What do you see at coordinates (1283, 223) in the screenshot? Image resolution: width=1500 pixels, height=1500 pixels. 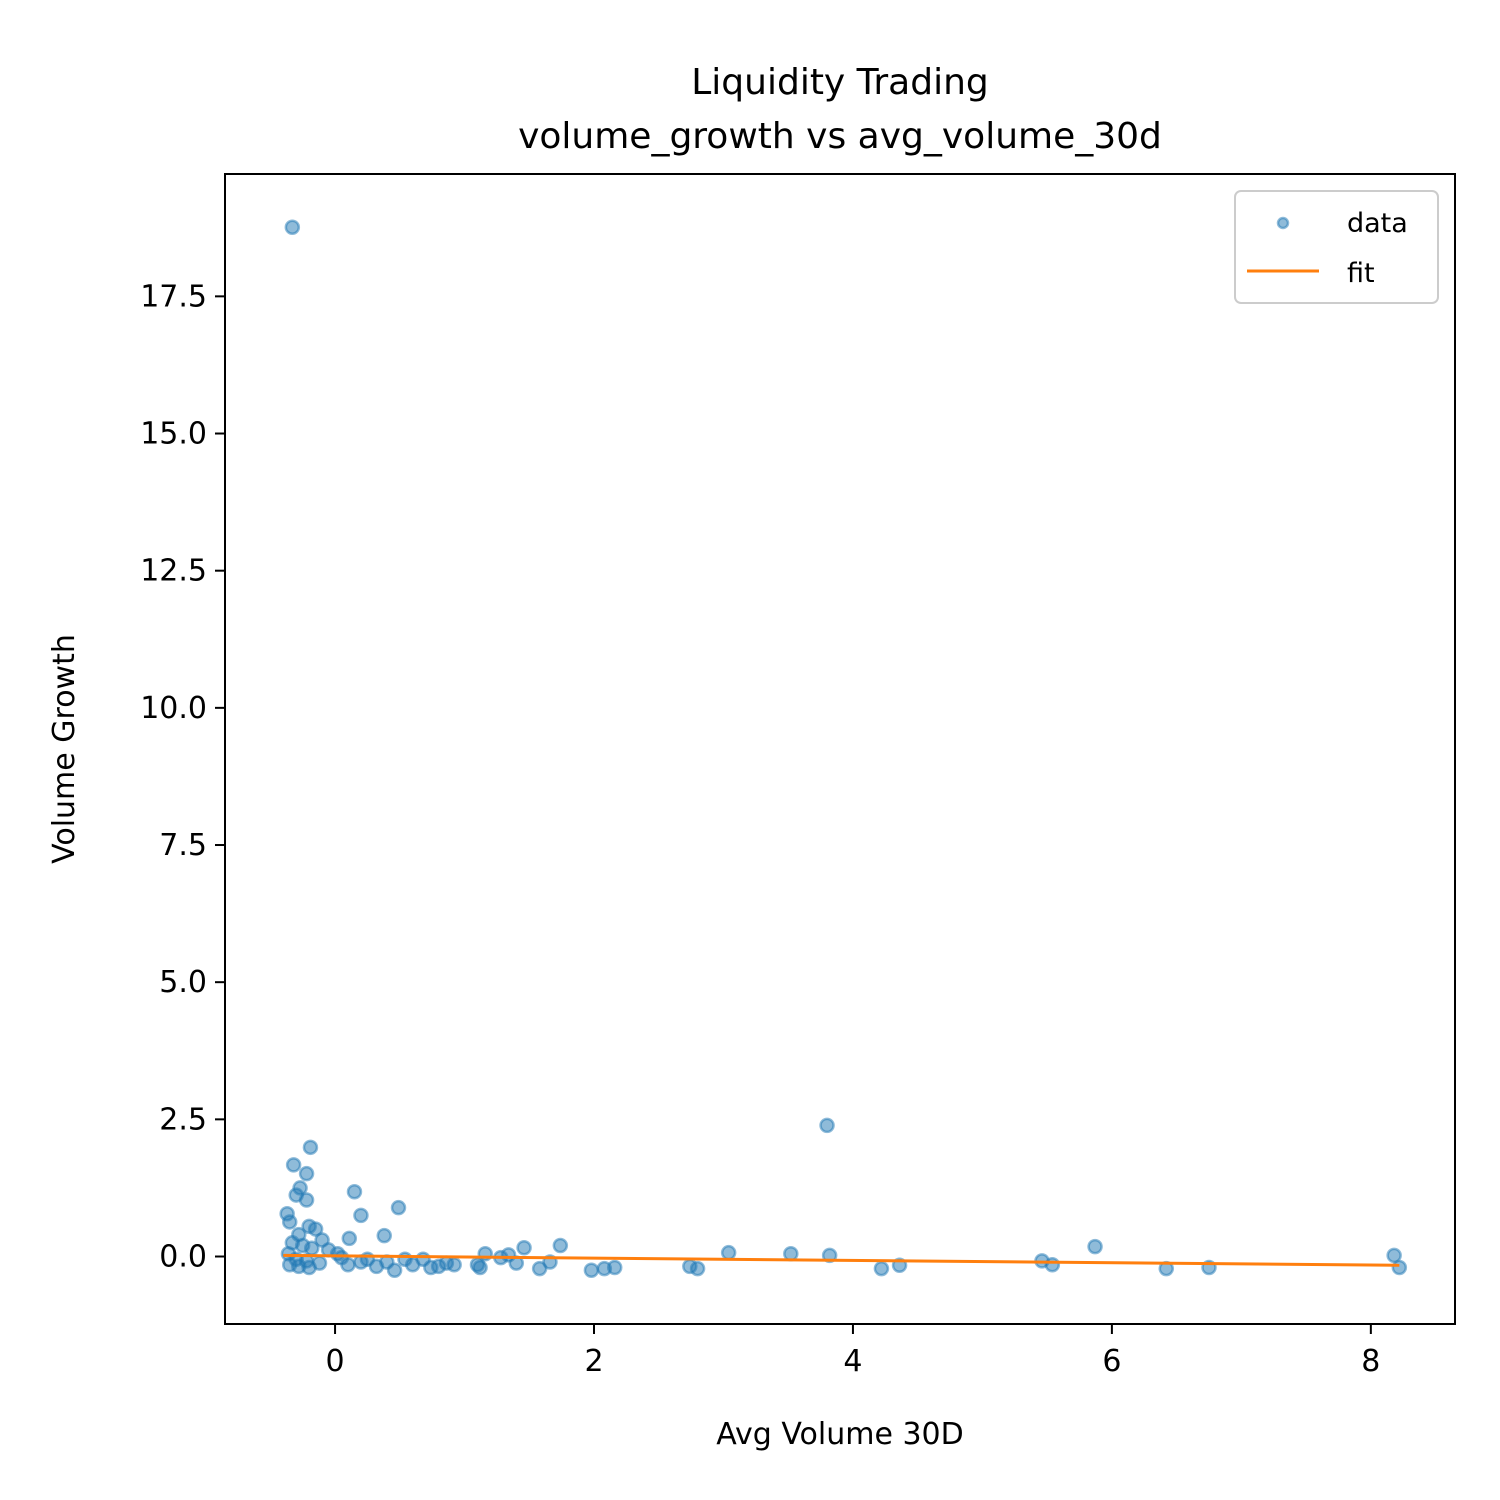 I see `legend-data-marker` at bounding box center [1283, 223].